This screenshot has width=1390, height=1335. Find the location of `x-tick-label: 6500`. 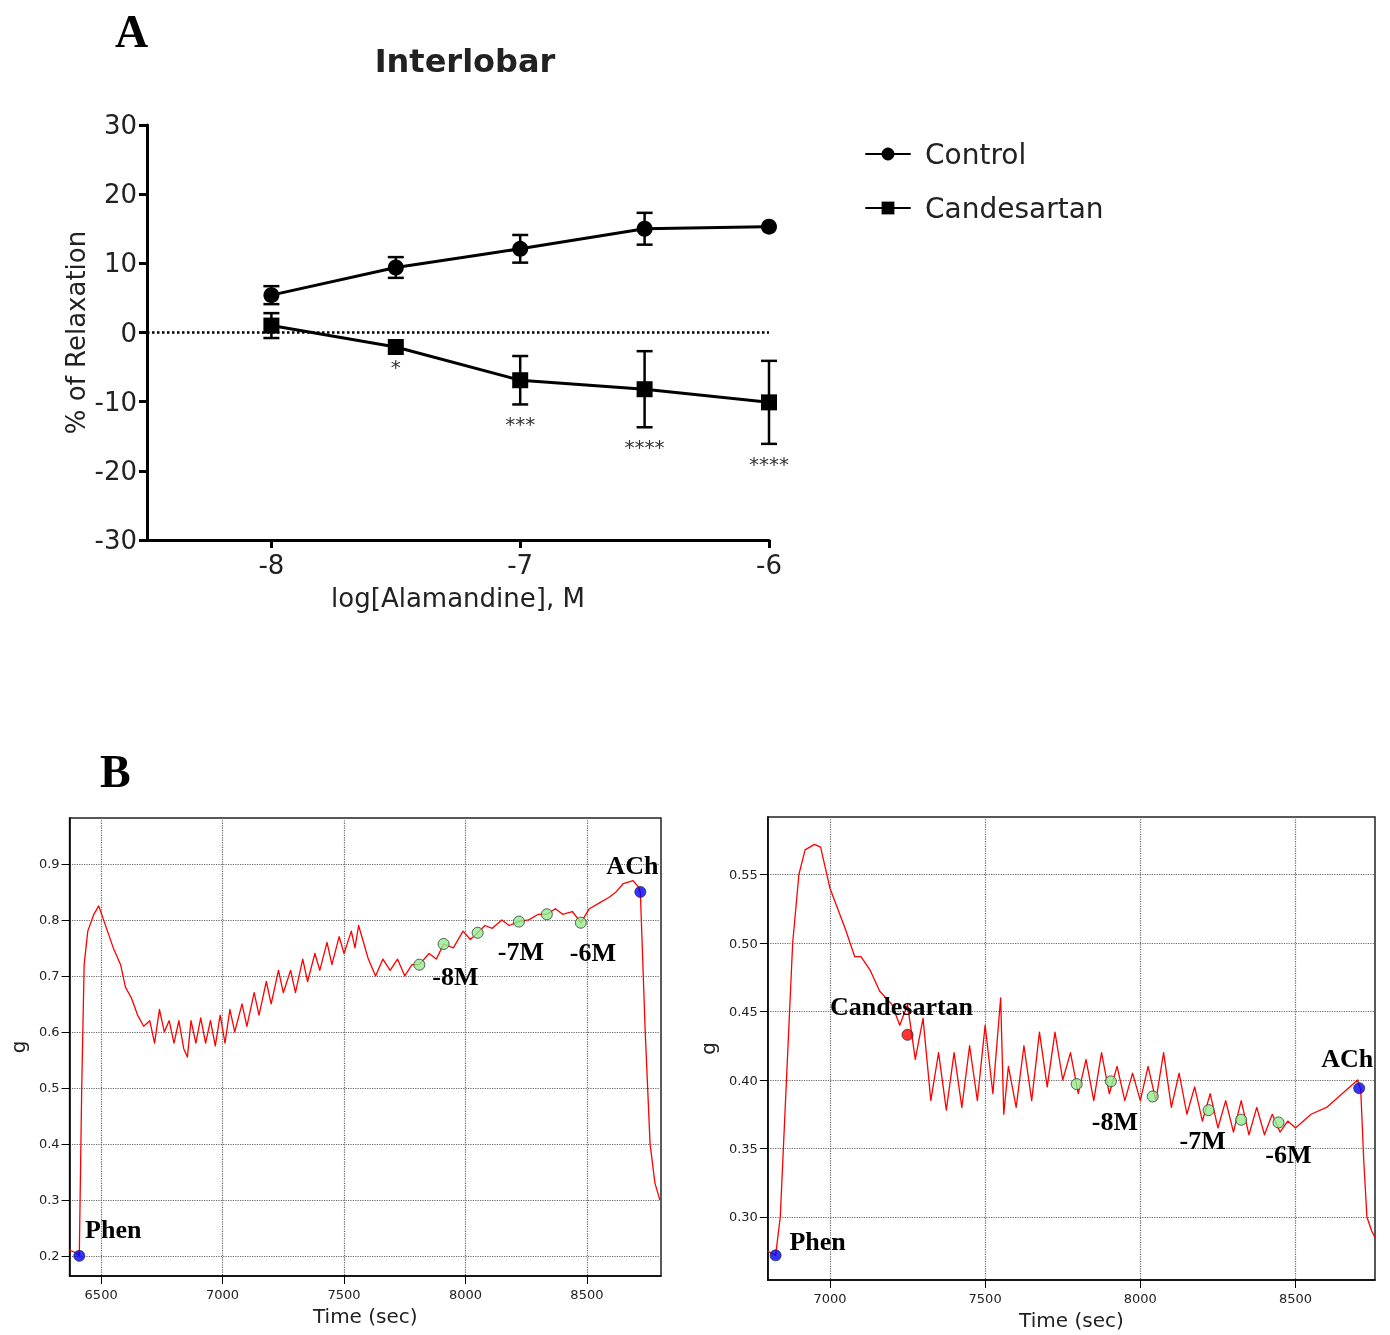

x-tick-label: 6500 is located at coordinates (101, 1294).